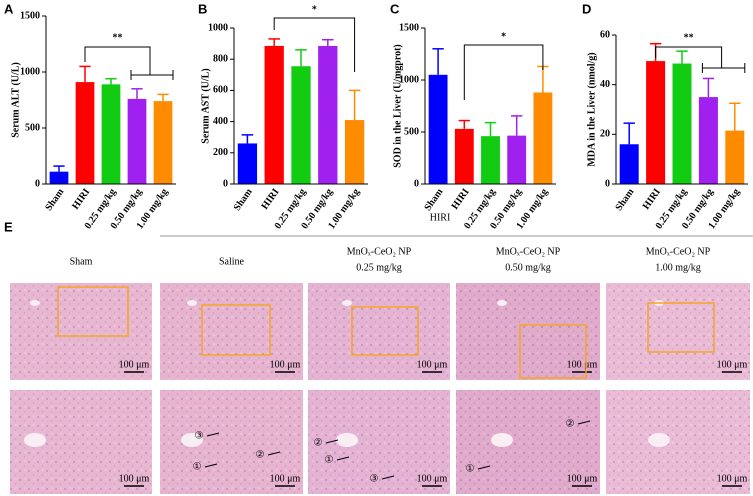 The height and width of the screenshot is (496, 753). What do you see at coordinates (81, 261) in the screenshot?
I see `column-label: Sham` at bounding box center [81, 261].